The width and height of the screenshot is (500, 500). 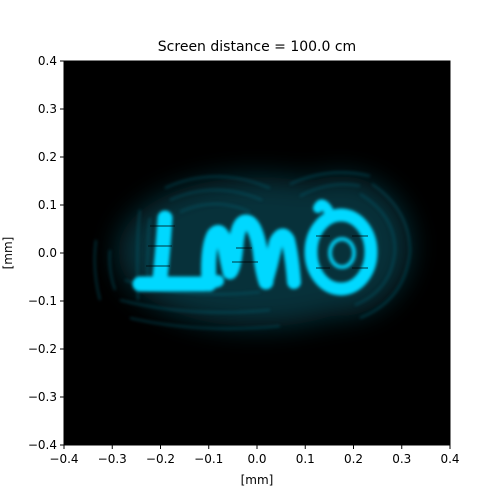 I want to click on x-tick-label: −0.1, so click(x=208, y=459).